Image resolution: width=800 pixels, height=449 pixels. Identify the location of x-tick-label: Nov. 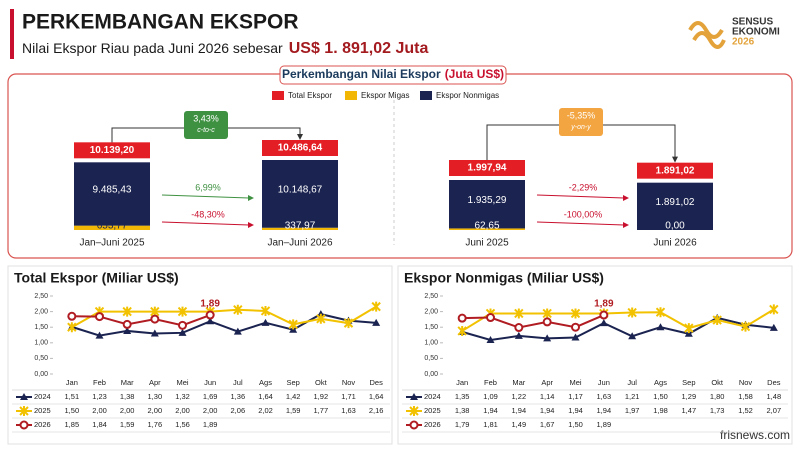
(746, 382).